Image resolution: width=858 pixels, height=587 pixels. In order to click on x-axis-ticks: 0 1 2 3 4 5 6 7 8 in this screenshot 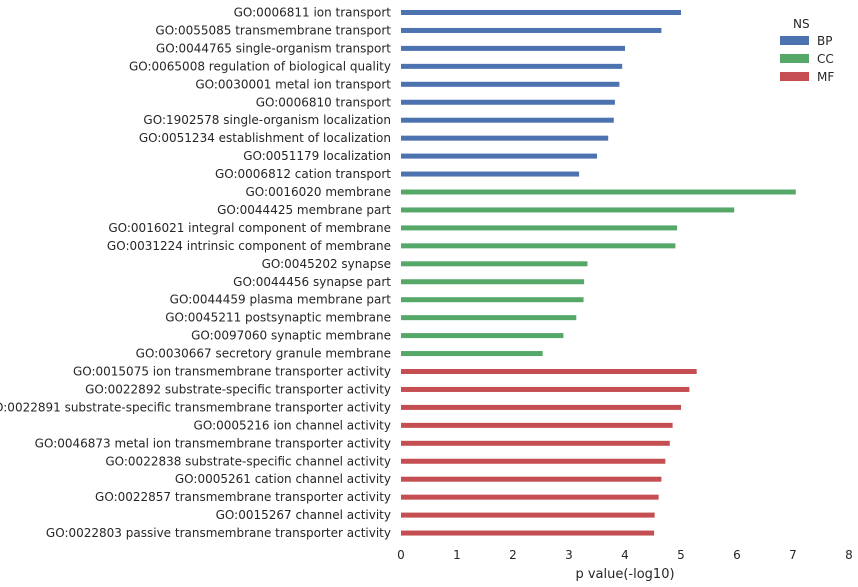, I will do `click(625, 555)`.